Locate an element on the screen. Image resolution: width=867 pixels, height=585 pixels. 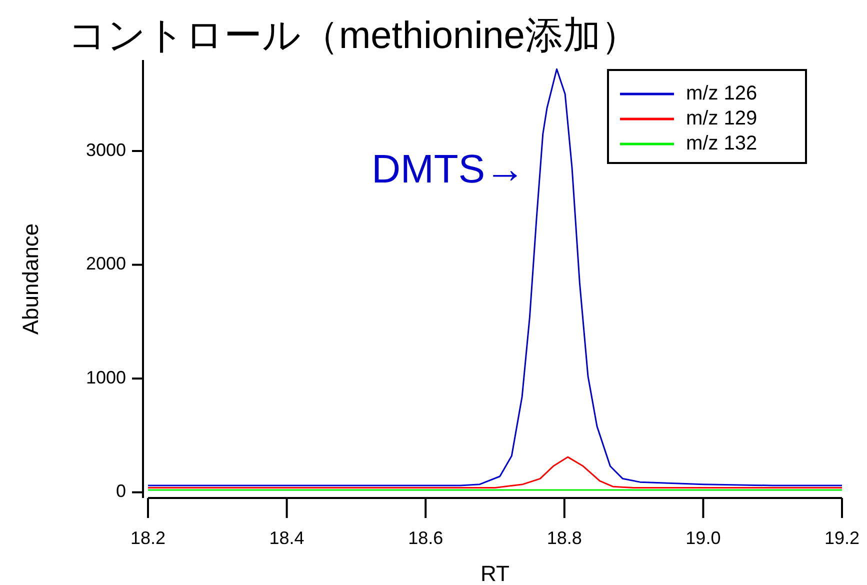
y-tick-label: 3000 is located at coordinates (106, 150).